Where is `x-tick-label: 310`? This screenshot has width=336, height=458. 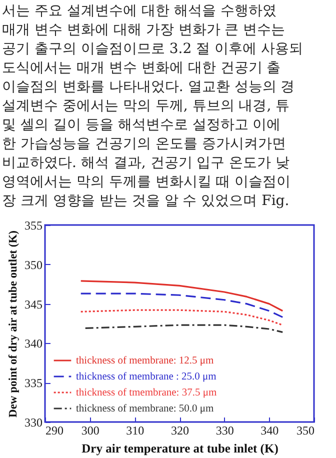 x-tick-label: 310 is located at coordinates (135, 431).